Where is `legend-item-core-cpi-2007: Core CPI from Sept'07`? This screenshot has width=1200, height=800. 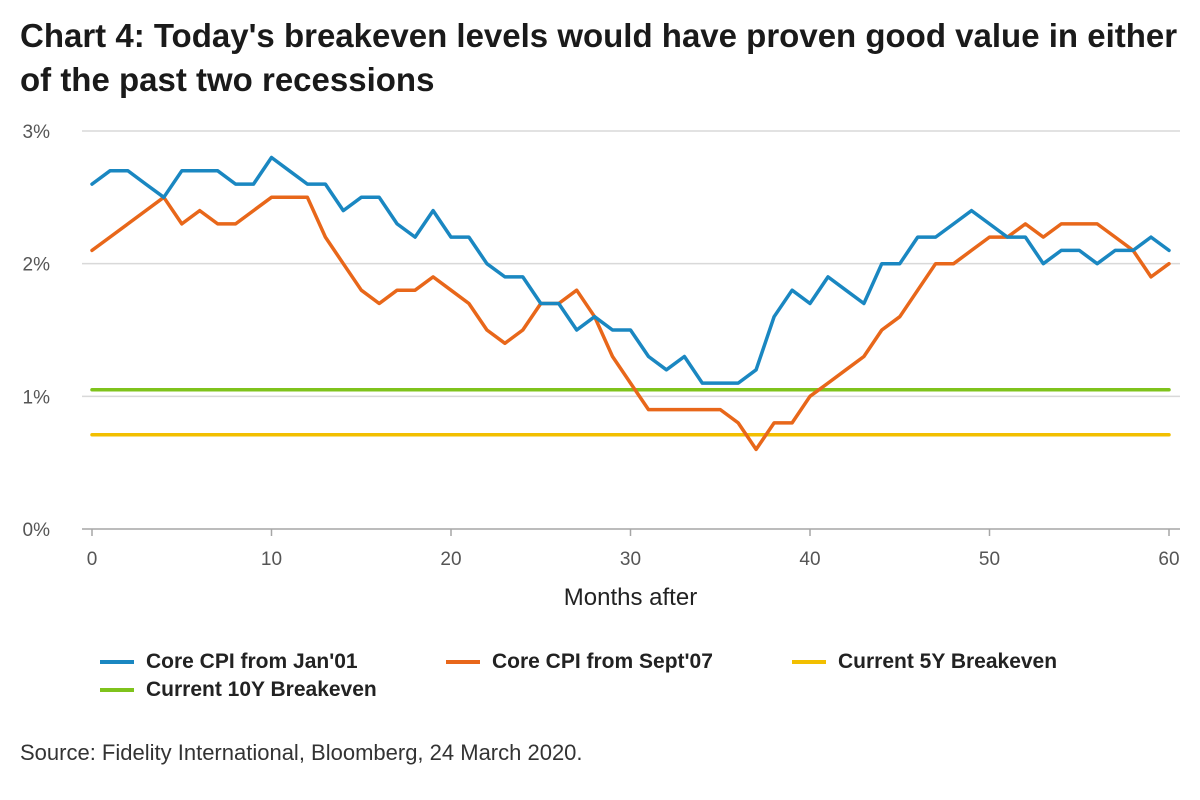 legend-item-core-cpi-2007: Core CPI from Sept'07 is located at coordinates (579, 662).